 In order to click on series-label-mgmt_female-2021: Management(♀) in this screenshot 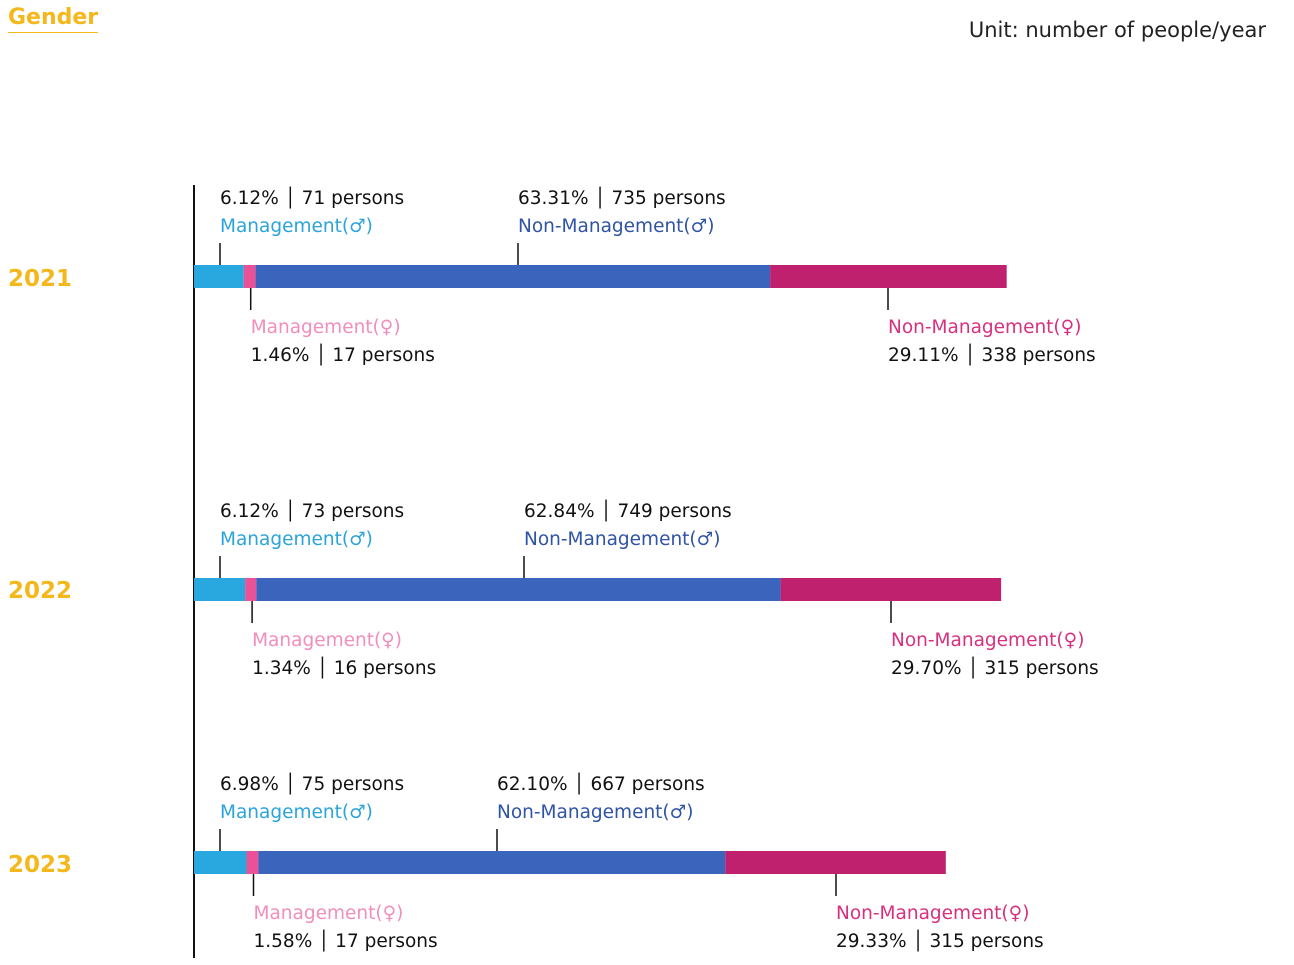, I will do `click(326, 327)`.